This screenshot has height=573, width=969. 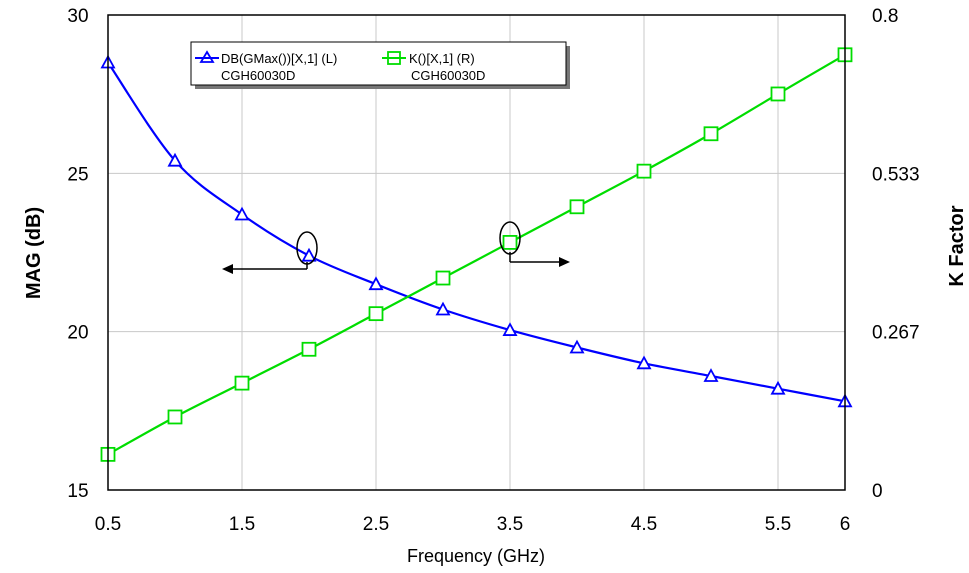 What do you see at coordinates (885, 16) in the screenshot?
I see `y-right-tick-label: 0.8` at bounding box center [885, 16].